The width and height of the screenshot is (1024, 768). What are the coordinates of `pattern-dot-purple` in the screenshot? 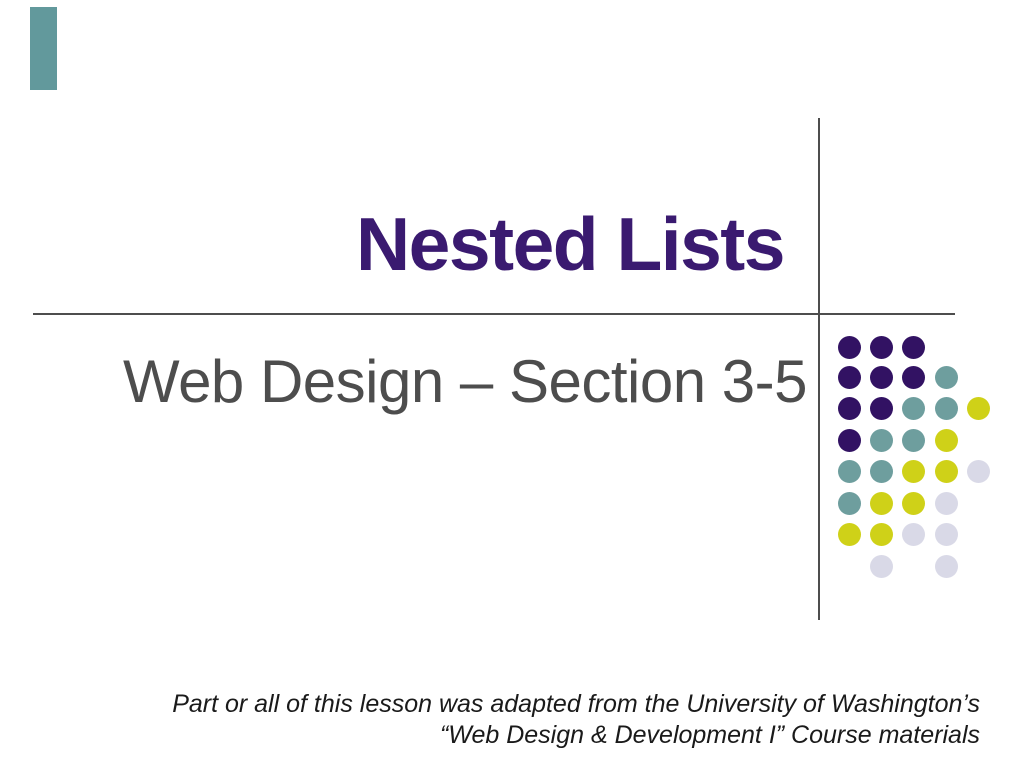 It's located at (849, 440).